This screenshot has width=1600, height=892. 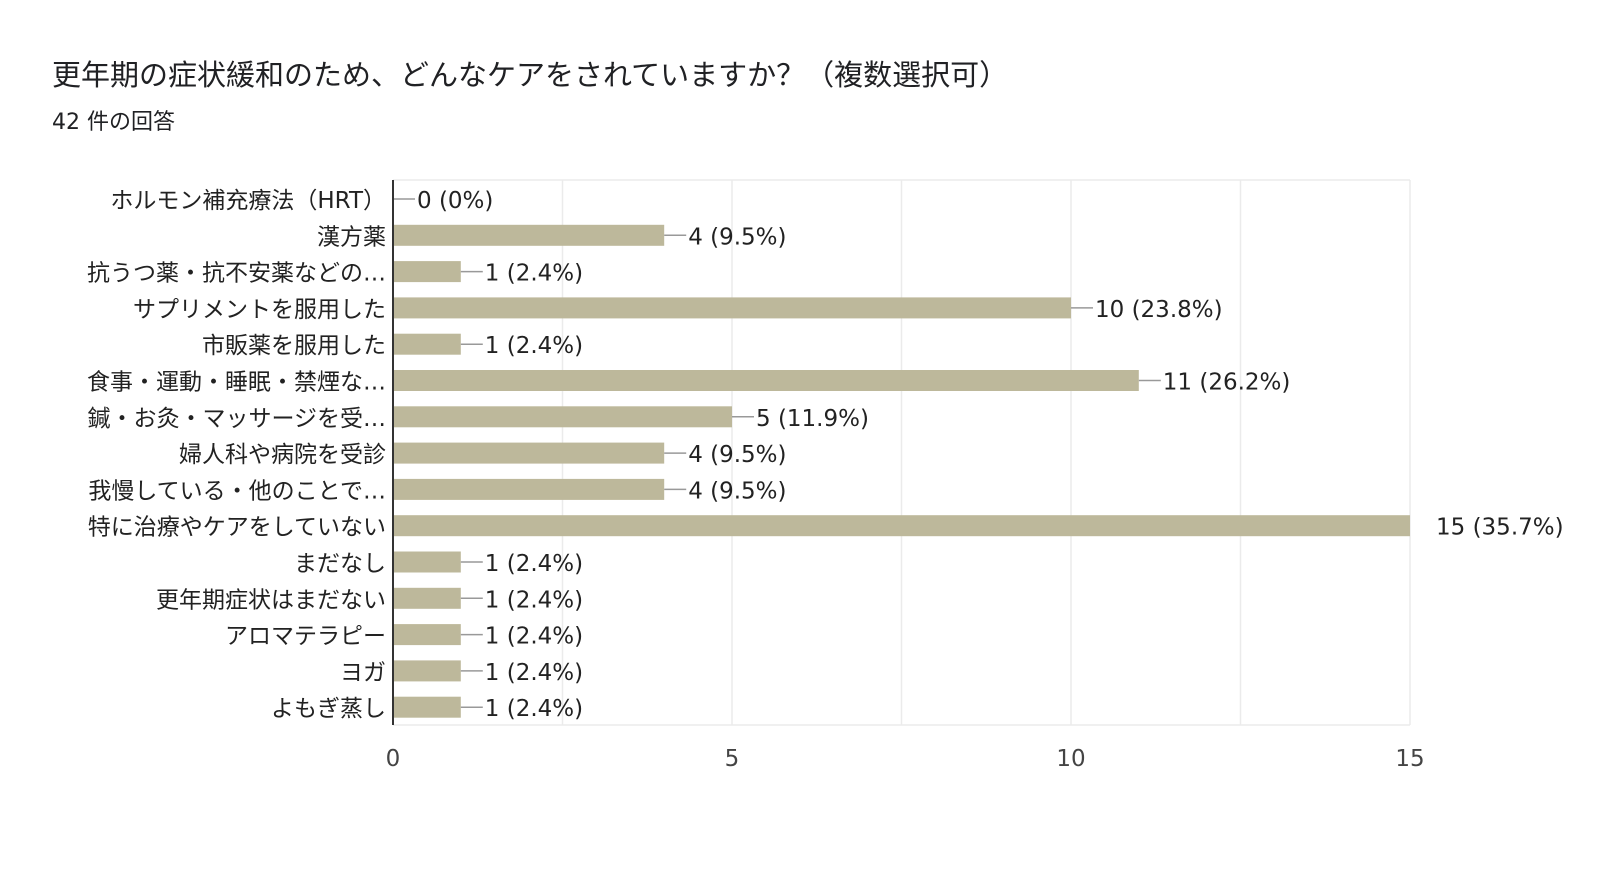 I want to click on chart-title: 更年期の症状緩和のため、どんなケアをされていますか？（複数選択可）, so click(x=530, y=75).